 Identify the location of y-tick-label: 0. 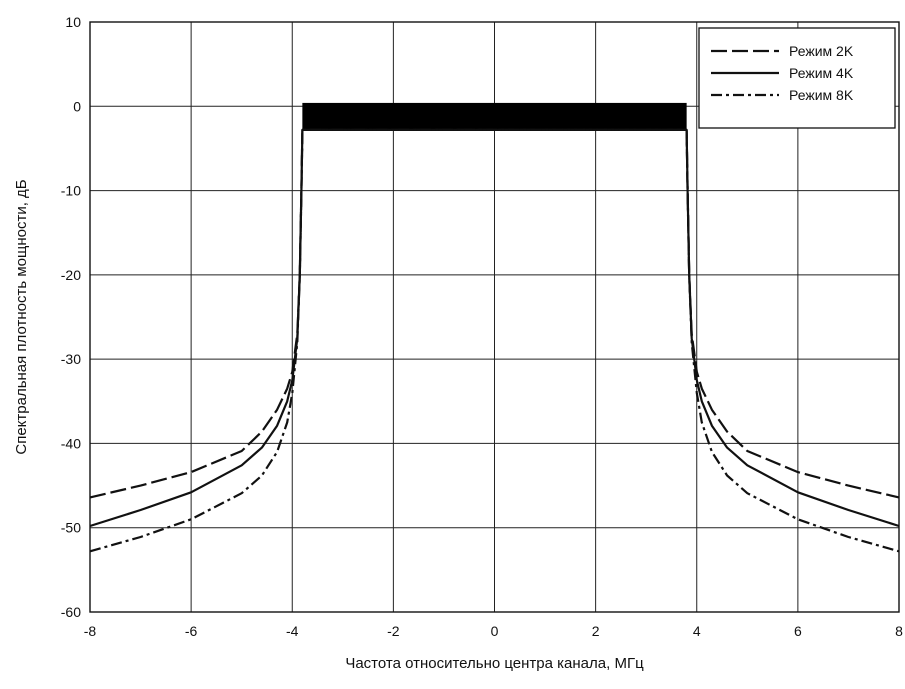
(77, 106).